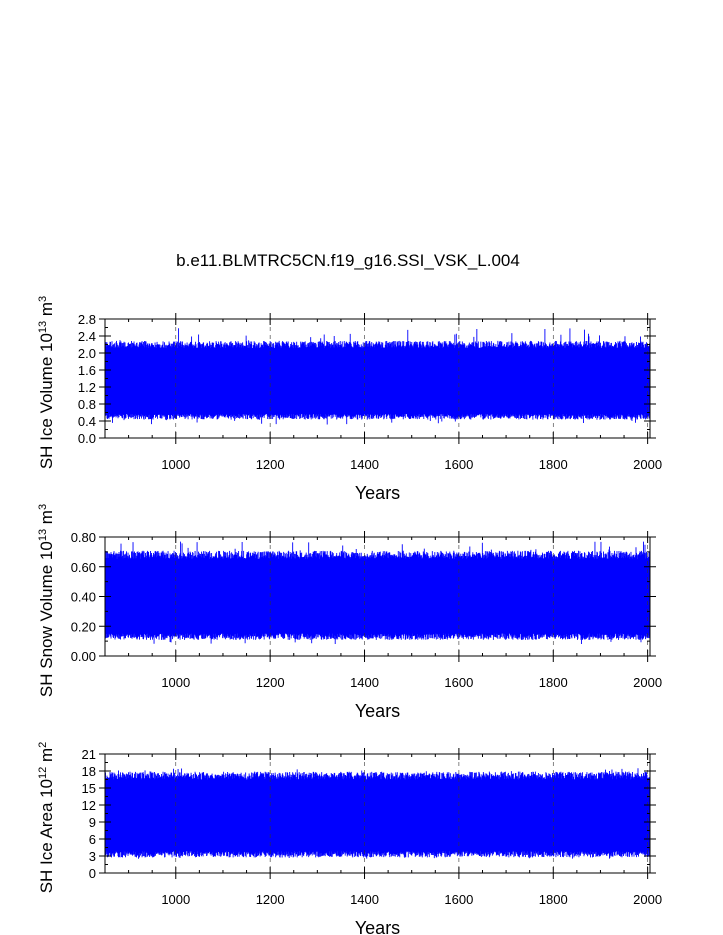 This screenshot has height=935, width=723. Describe the element at coordinates (87, 387) in the screenshot. I see `y-tick-label: 1.2` at that location.